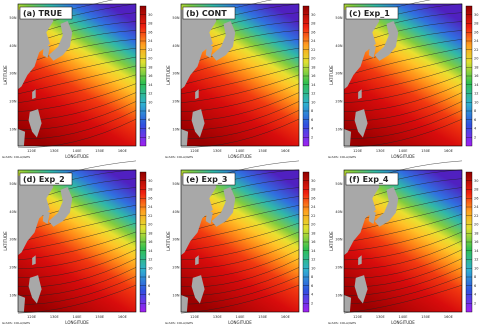 This screenshot has width=491, height=333. I want to click on x-tick-label: 150E, so click(99, 151).